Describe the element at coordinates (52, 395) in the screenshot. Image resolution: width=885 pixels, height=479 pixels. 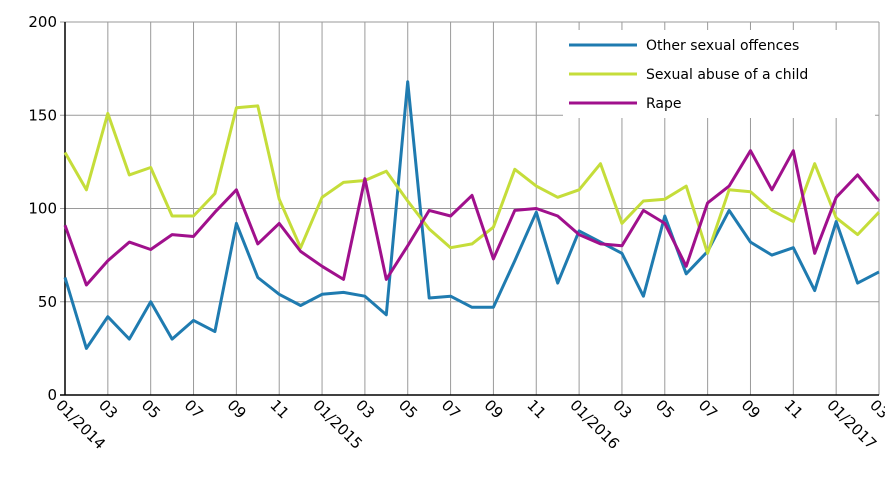
I see `y-tick-label: 0` at that location.